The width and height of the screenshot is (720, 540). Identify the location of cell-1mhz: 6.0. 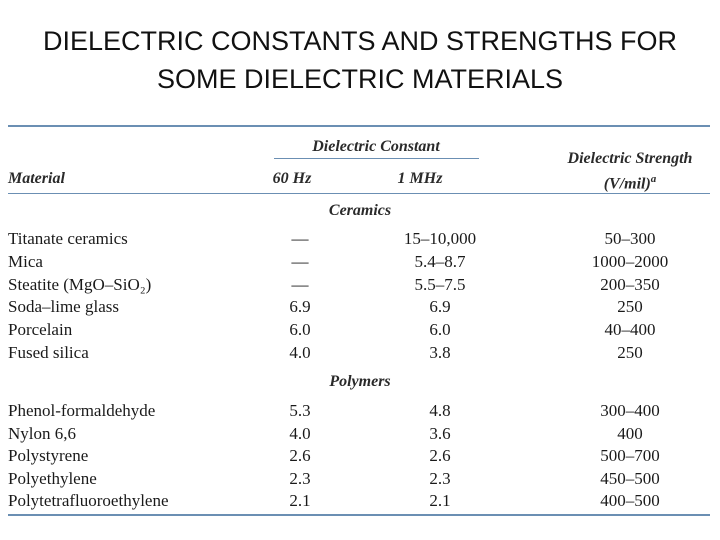
(440, 329).